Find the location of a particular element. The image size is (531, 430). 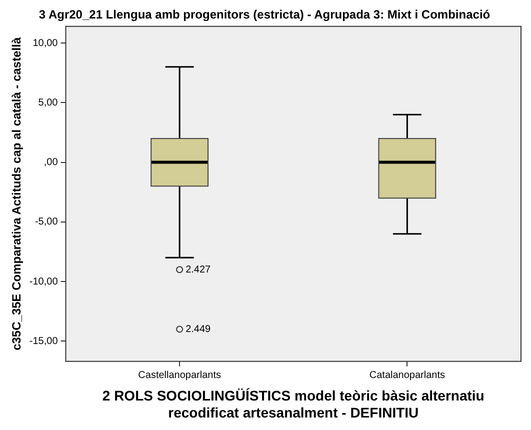

x-tick-label: Catalanoparlants is located at coordinates (407, 376).